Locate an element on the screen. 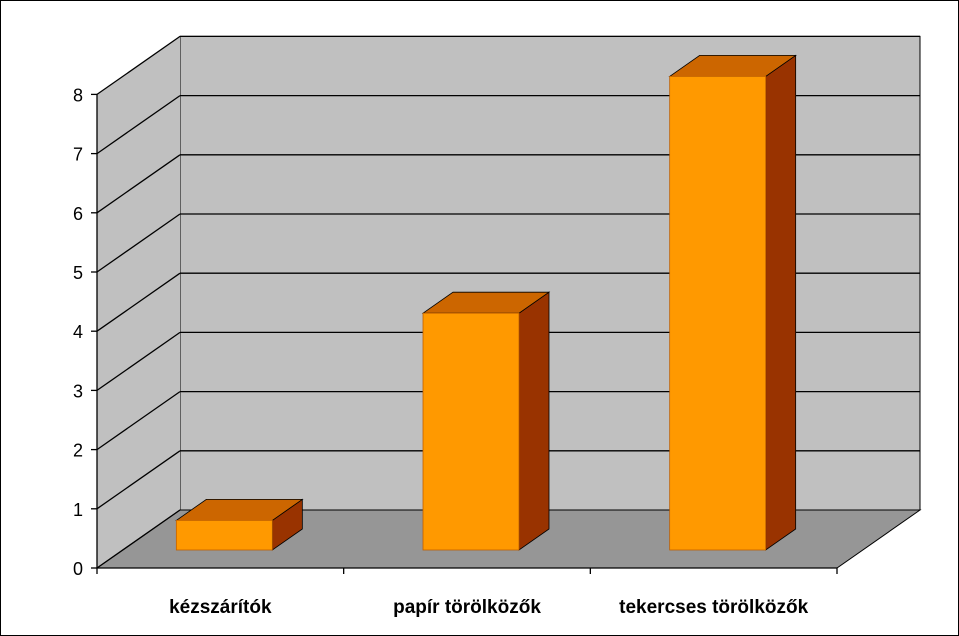 The image size is (959, 636). y-tick-label: 3 is located at coordinates (78, 391).